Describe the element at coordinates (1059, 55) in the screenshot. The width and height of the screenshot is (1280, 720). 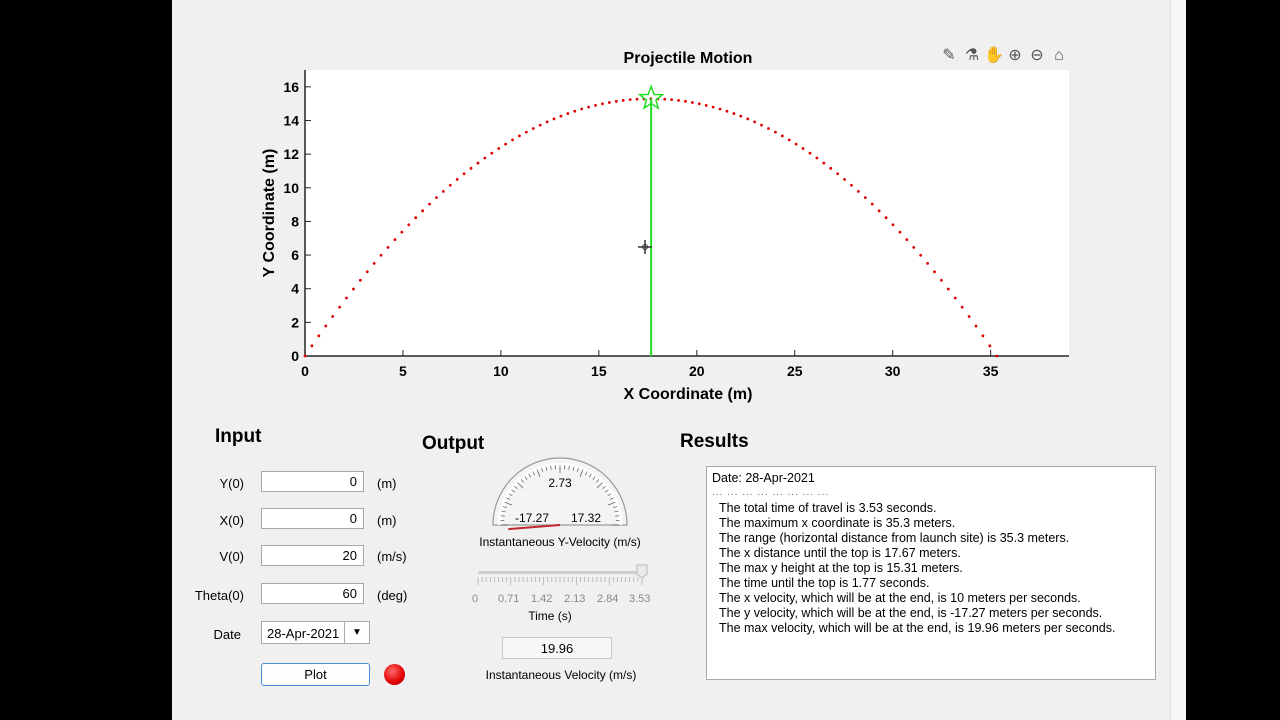
I see `home-icon: ⌂` at that location.